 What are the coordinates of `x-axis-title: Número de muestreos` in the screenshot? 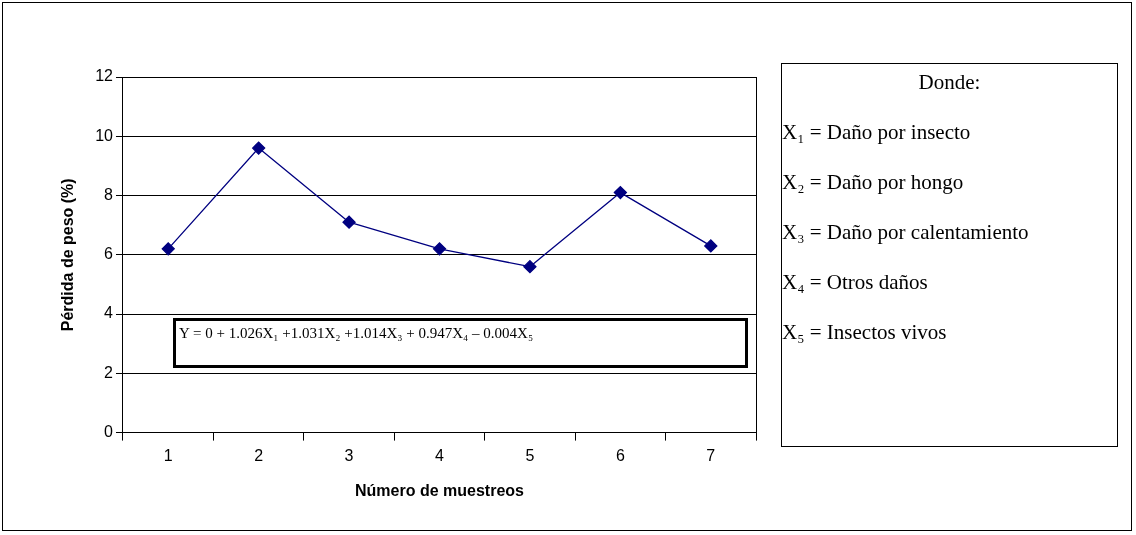 It's located at (440, 490).